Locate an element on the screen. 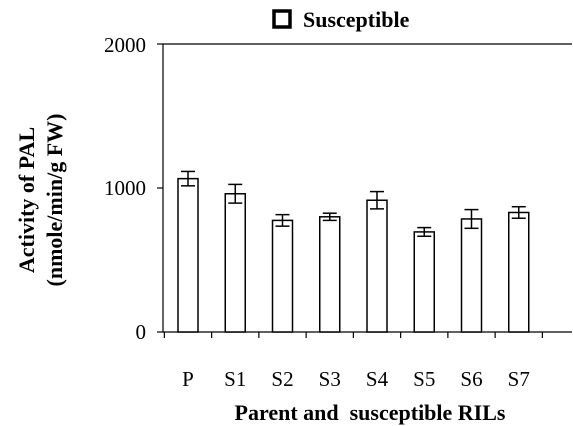 This screenshot has height=426, width=573. bar-S5 is located at coordinates (424, 282).